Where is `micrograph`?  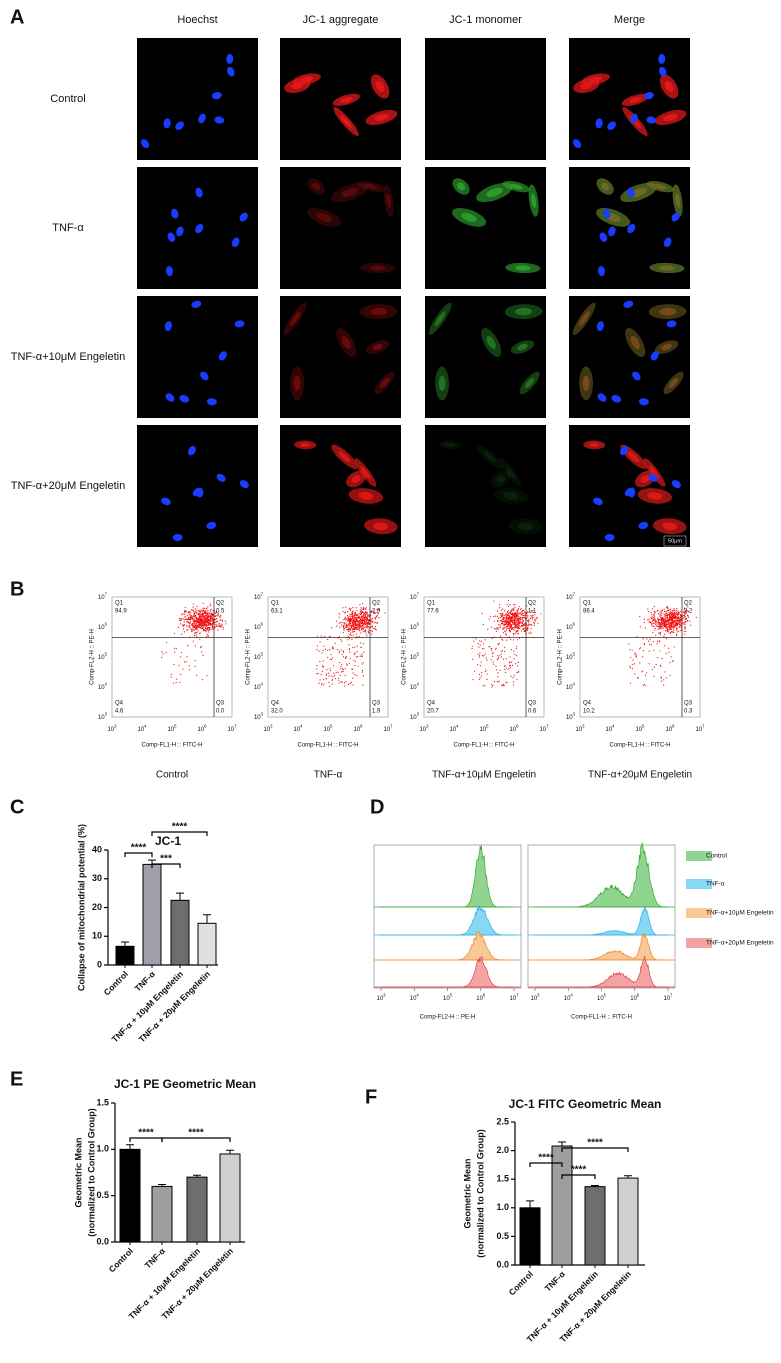 micrograph is located at coordinates (485, 357).